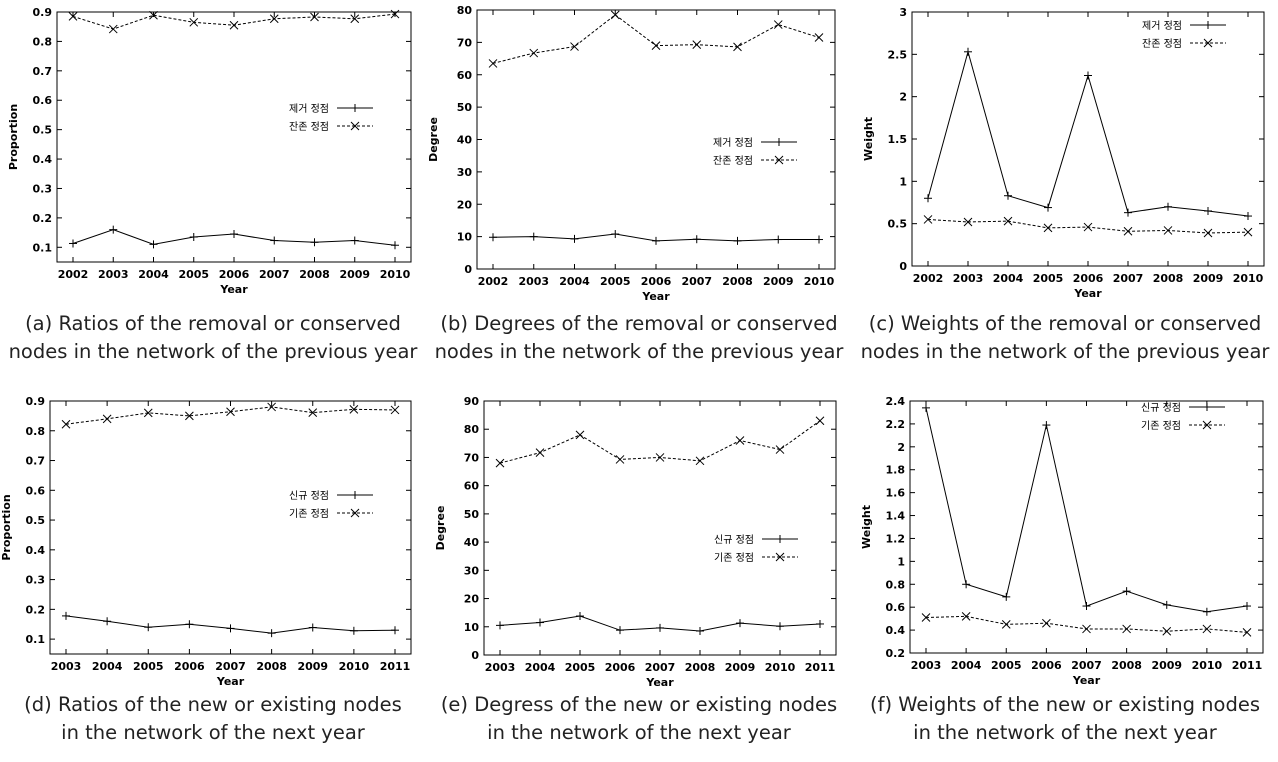  I want to click on legend-label: 기존 정점, so click(734, 558).